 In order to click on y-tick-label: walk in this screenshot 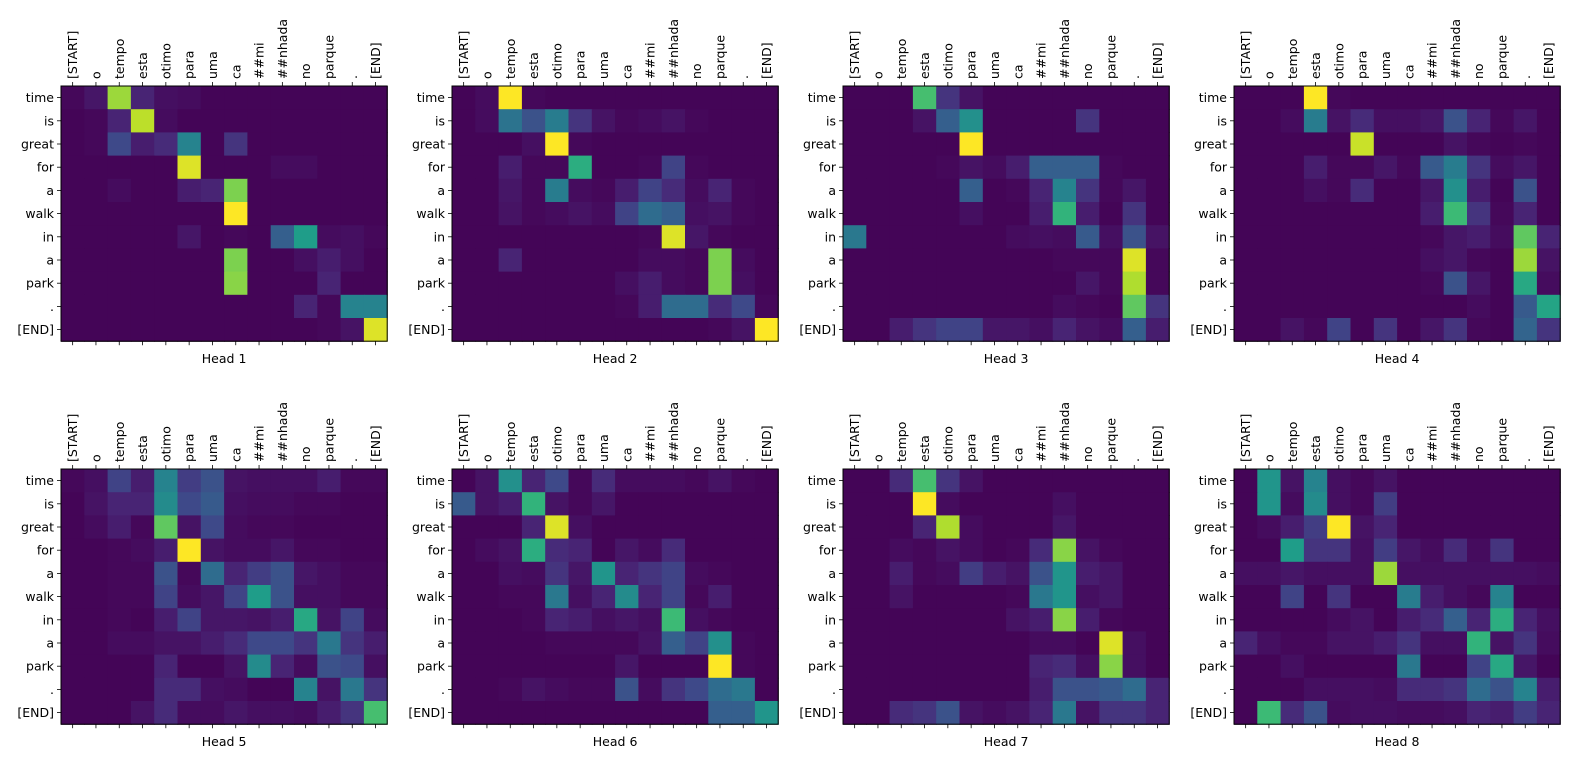, I will do `click(39, 213)`.